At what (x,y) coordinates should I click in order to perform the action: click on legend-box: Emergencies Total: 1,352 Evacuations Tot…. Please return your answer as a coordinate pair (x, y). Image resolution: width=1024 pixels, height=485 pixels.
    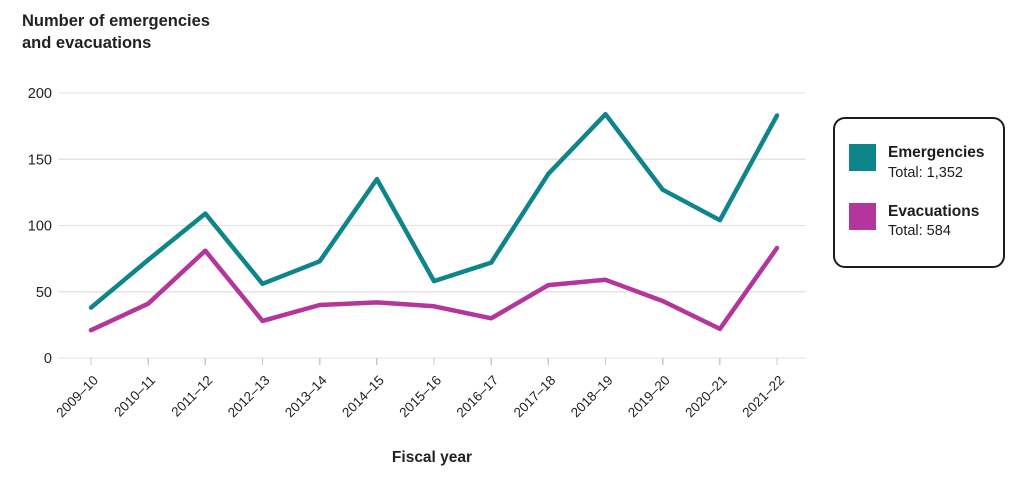
    Looking at the image, I should click on (919, 192).